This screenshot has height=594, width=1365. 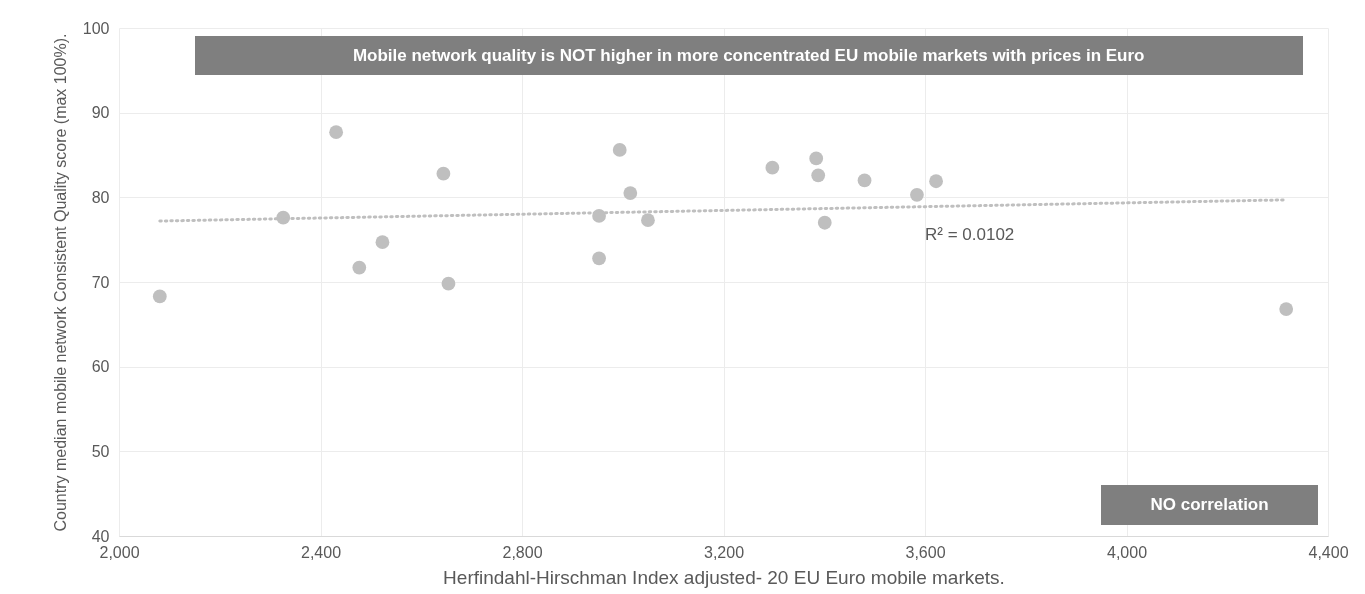 What do you see at coordinates (119, 552) in the screenshot?
I see `x-tick-label: 2,000` at bounding box center [119, 552].